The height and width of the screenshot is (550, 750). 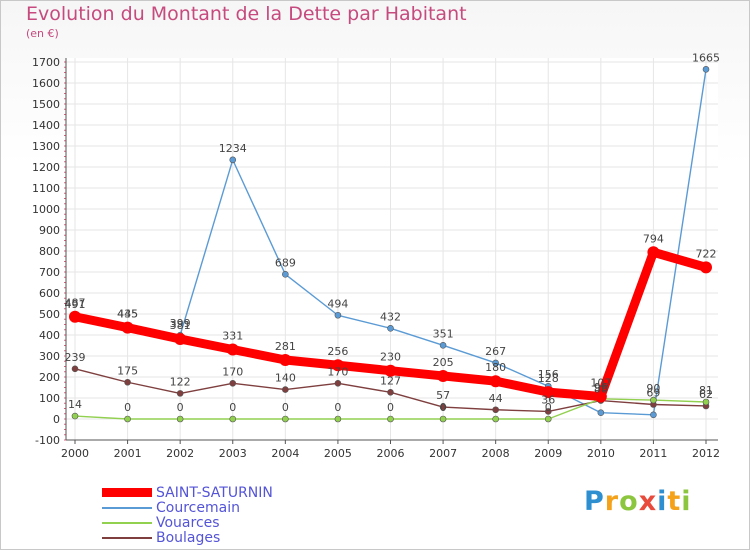 What do you see at coordinates (75, 453) in the screenshot?
I see `x-tick-label: 2000` at bounding box center [75, 453].